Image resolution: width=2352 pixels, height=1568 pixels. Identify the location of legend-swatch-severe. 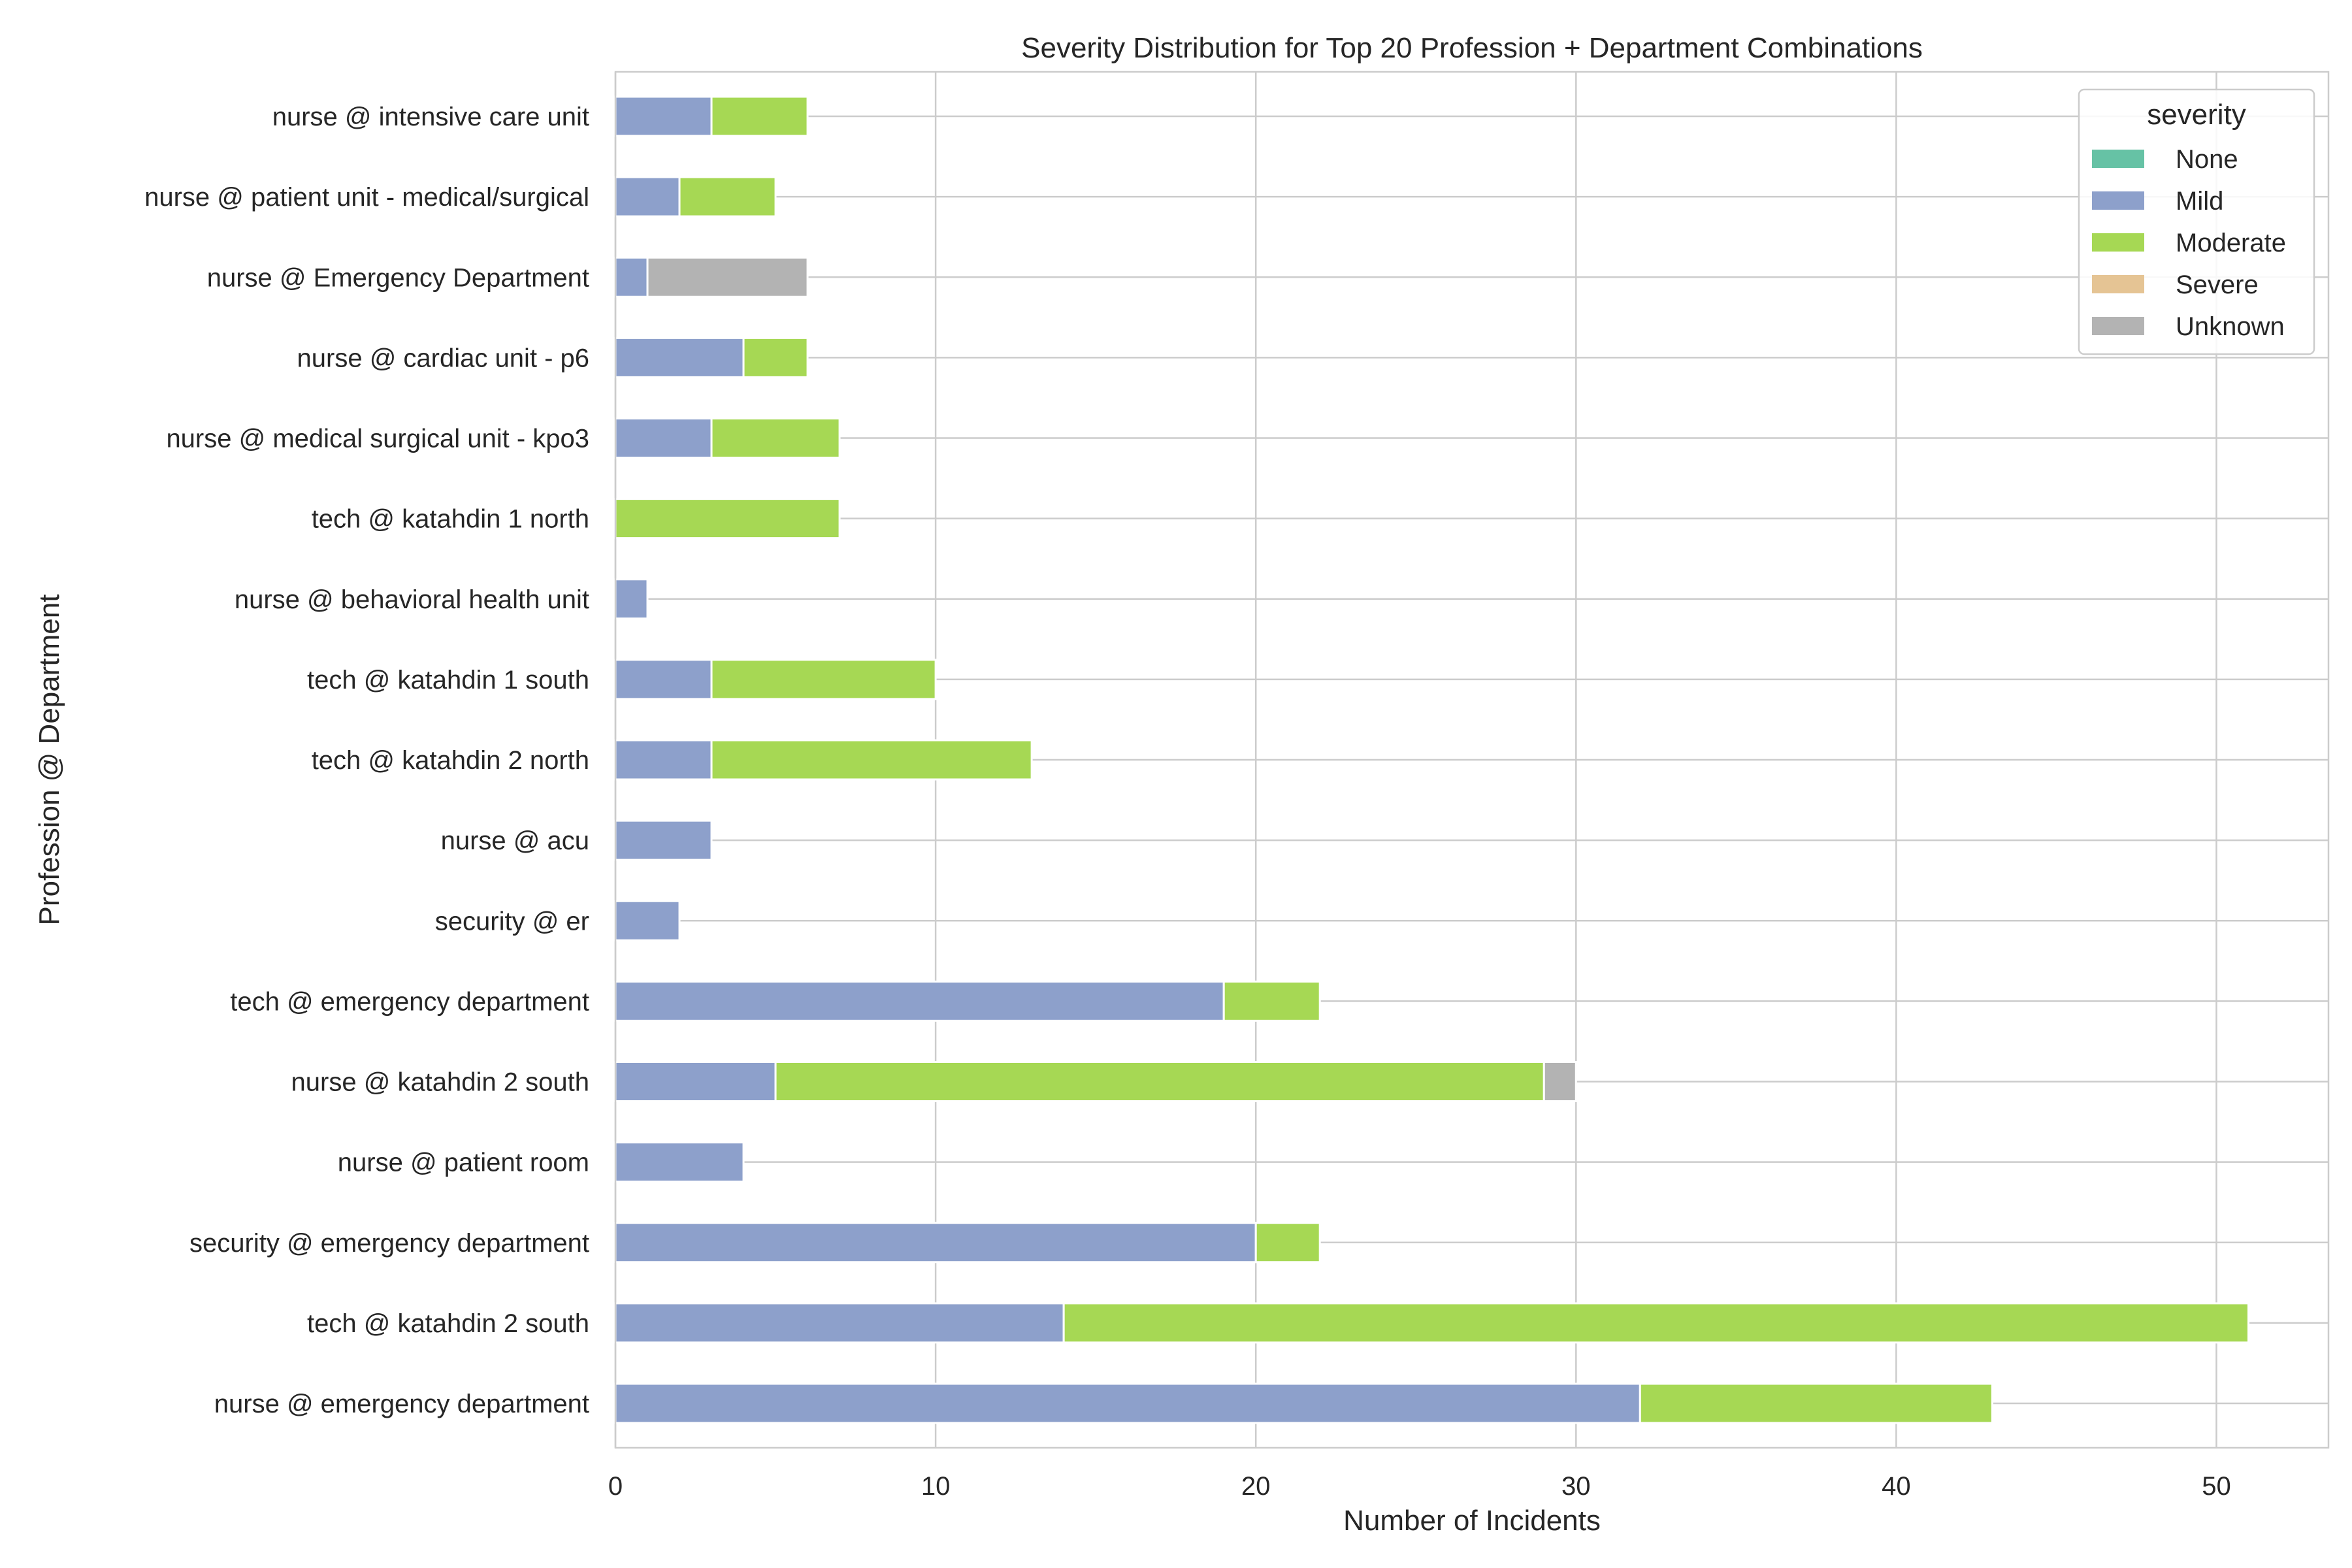
(2118, 284).